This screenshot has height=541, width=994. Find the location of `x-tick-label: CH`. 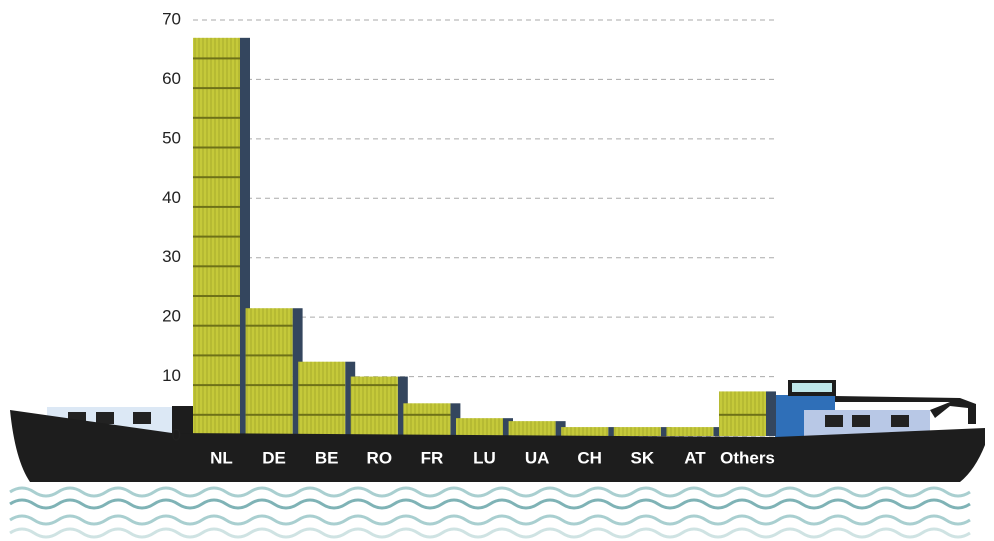

x-tick-label: CH is located at coordinates (589, 457).